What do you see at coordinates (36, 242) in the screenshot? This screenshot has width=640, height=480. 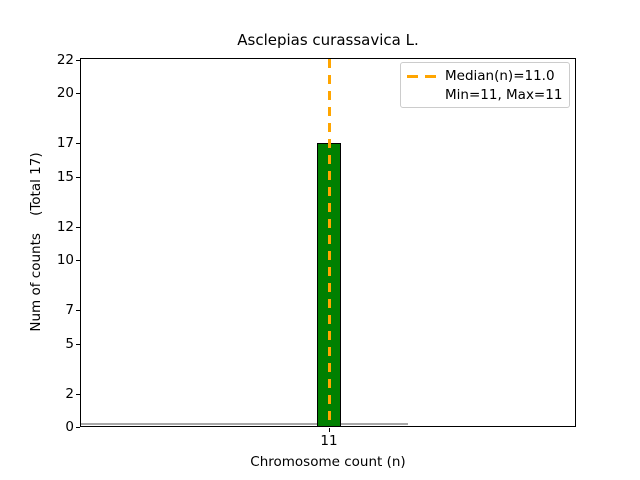 I see `y-axis-label-text: Num of counts (Total 17)` at bounding box center [36, 242].